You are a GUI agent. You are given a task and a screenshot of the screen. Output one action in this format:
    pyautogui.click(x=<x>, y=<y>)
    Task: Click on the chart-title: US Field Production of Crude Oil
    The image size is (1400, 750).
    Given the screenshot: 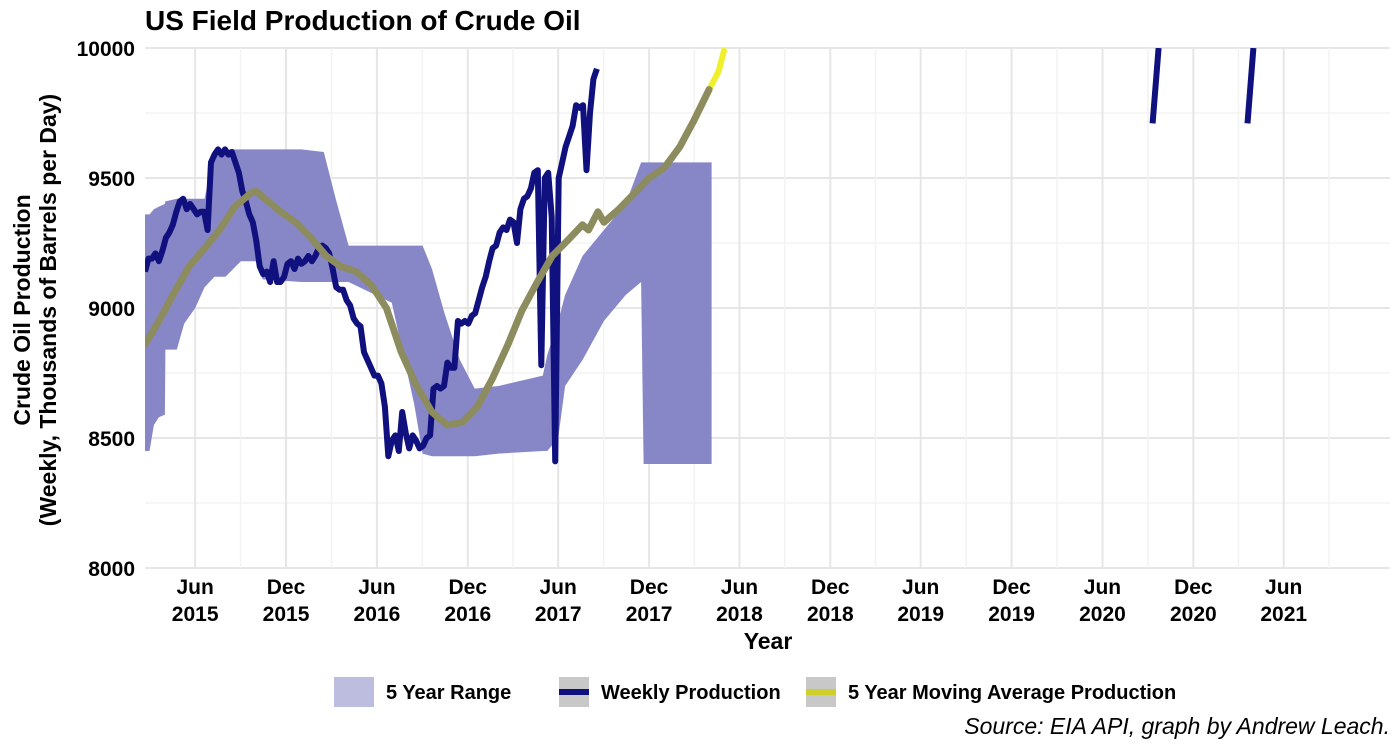 What is the action you would take?
    pyautogui.click(x=363, y=20)
    